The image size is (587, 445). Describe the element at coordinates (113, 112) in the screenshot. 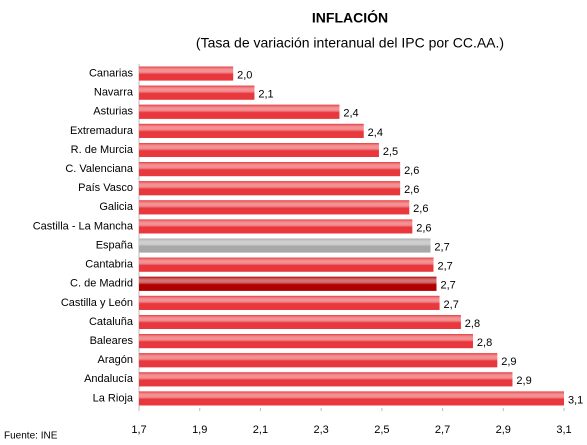

I see `category-label: Asturias` at that location.